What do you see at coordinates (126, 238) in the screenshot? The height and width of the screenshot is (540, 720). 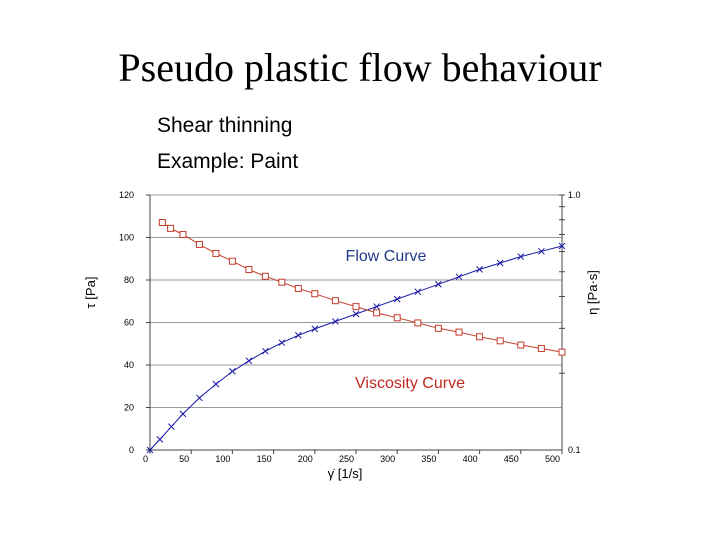 I see `y-left-tick-label: 100` at bounding box center [126, 238].